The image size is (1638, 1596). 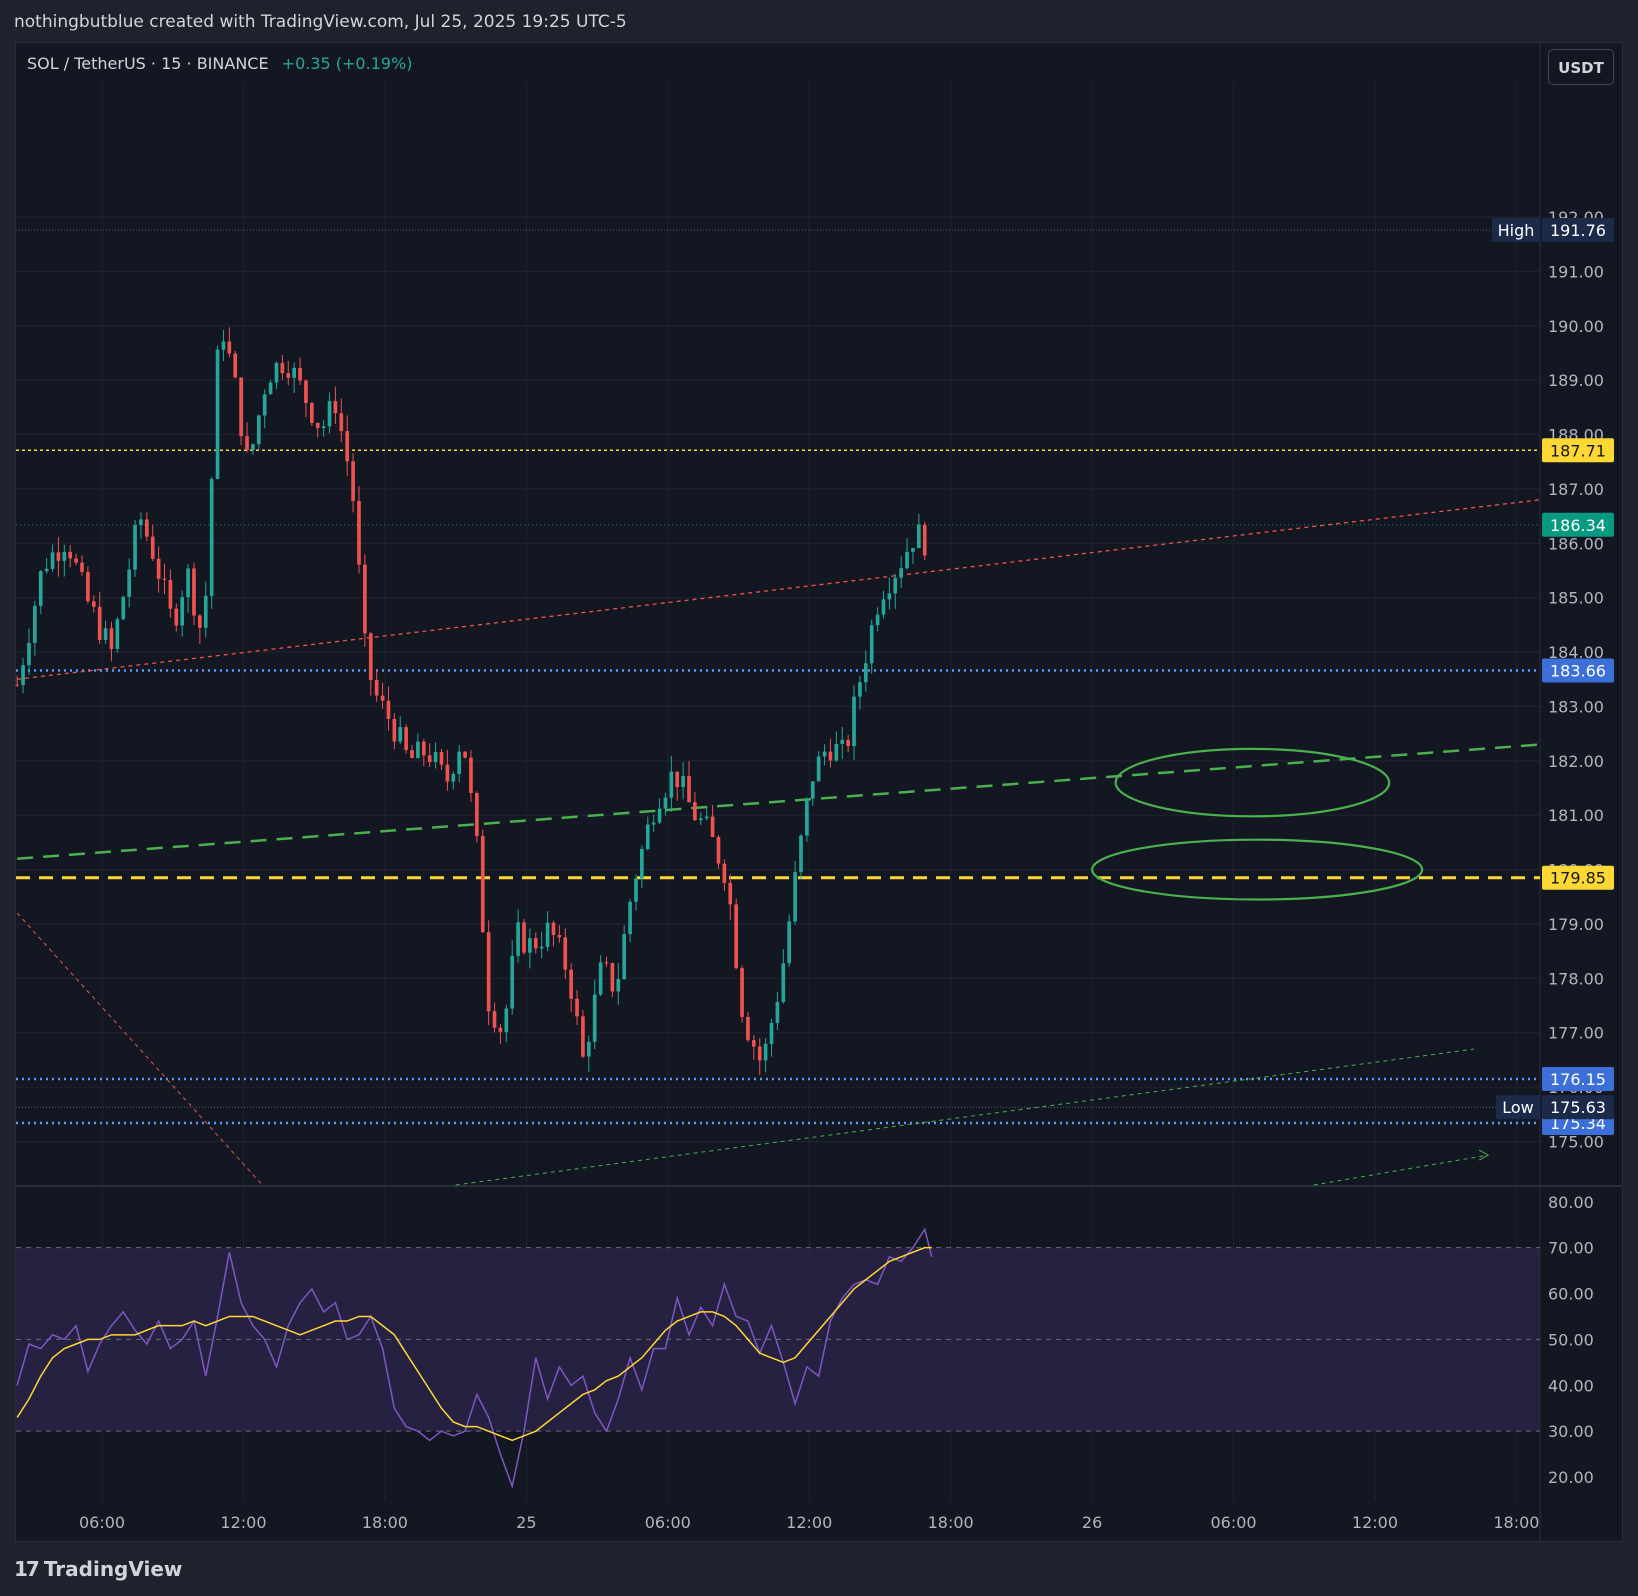 I want to click on level-tag: 179.85, so click(x=1578, y=878).